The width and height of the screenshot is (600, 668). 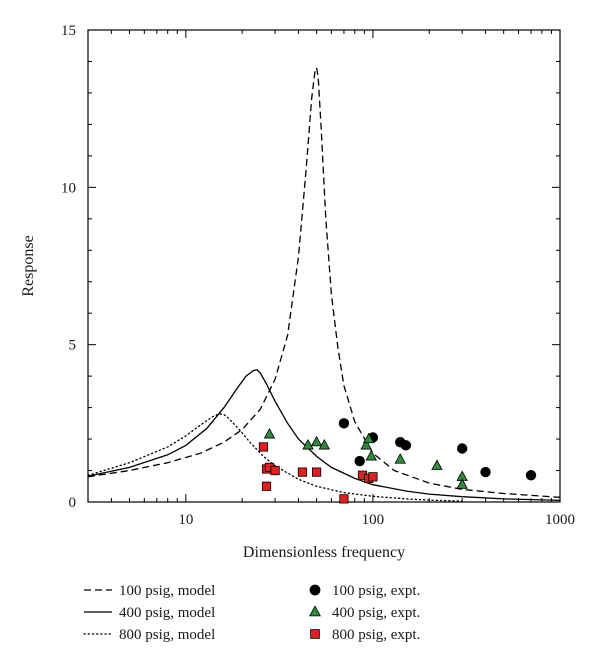 What do you see at coordinates (185, 520) in the screenshot?
I see `x-tick-label: 10` at bounding box center [185, 520].